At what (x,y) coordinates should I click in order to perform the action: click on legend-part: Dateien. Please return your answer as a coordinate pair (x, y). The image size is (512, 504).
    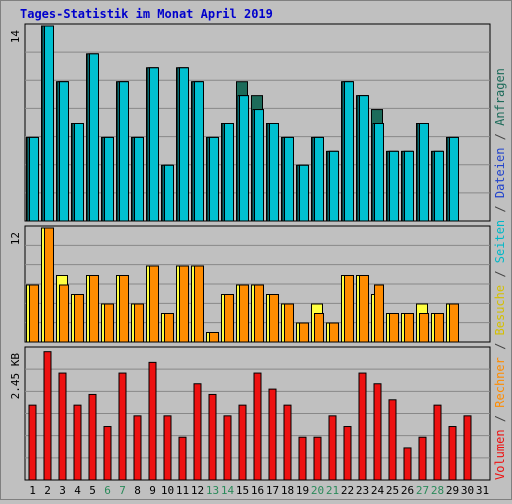
    Looking at the image, I should click on (500, 173).